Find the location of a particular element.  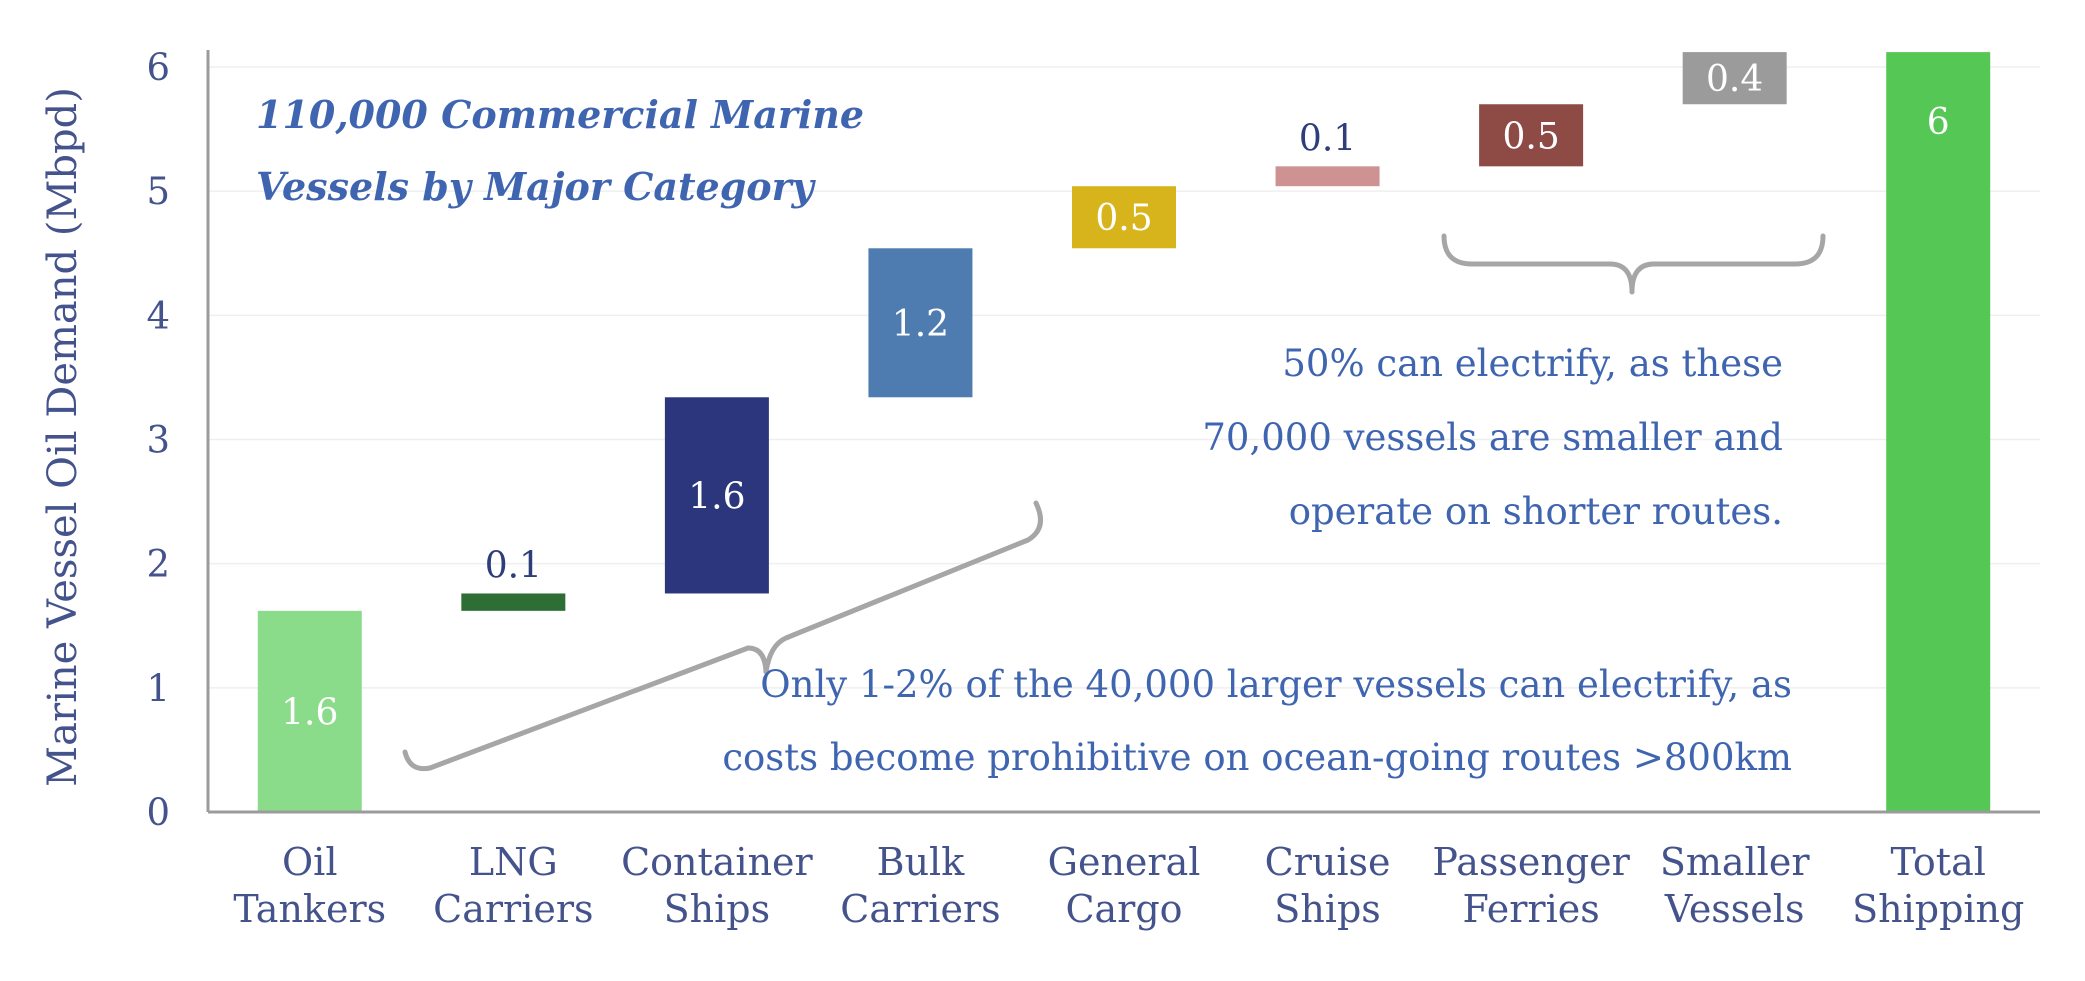

x-category-label: Container is located at coordinates (717, 862).